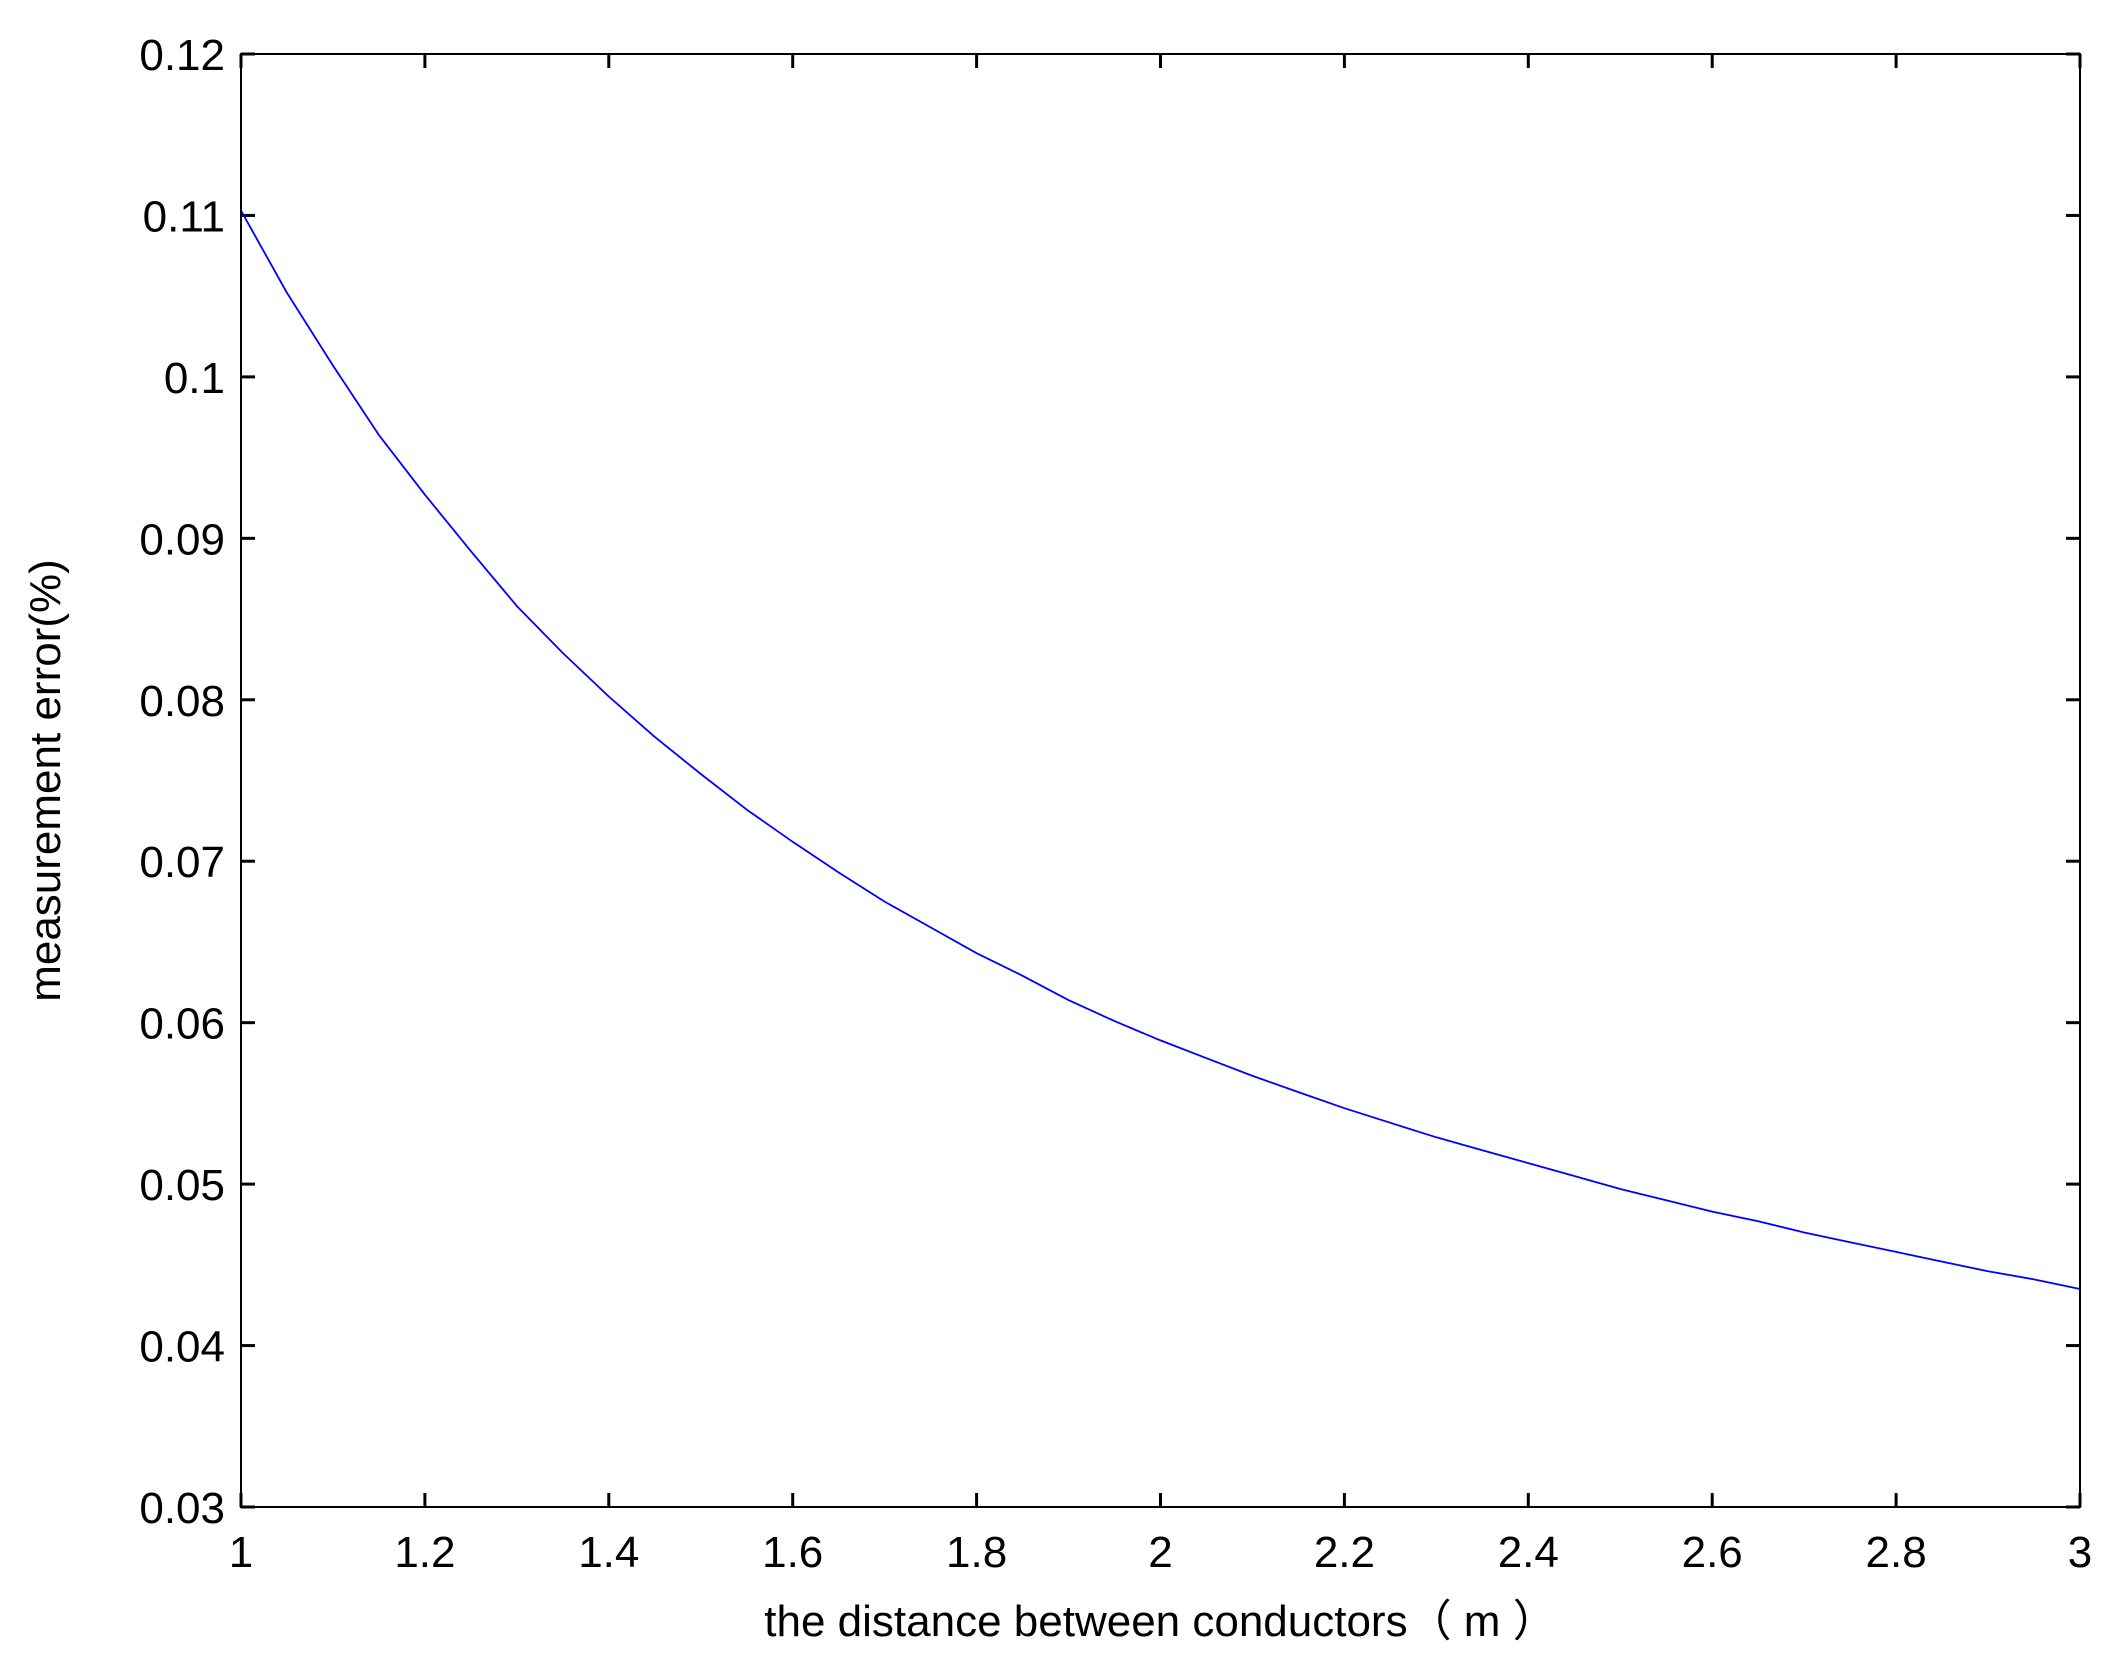 The image size is (2119, 1680). Describe the element at coordinates (182, 1024) in the screenshot. I see `y-tick-label: 0.06` at that location.